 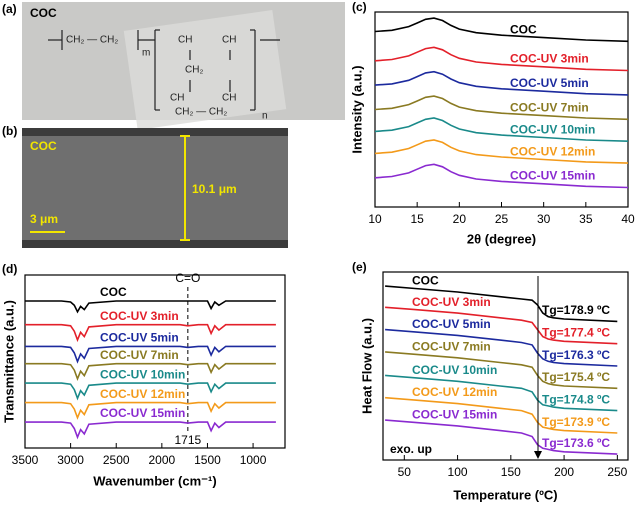 I want to click on panel-label: (a), so click(x=9, y=9).